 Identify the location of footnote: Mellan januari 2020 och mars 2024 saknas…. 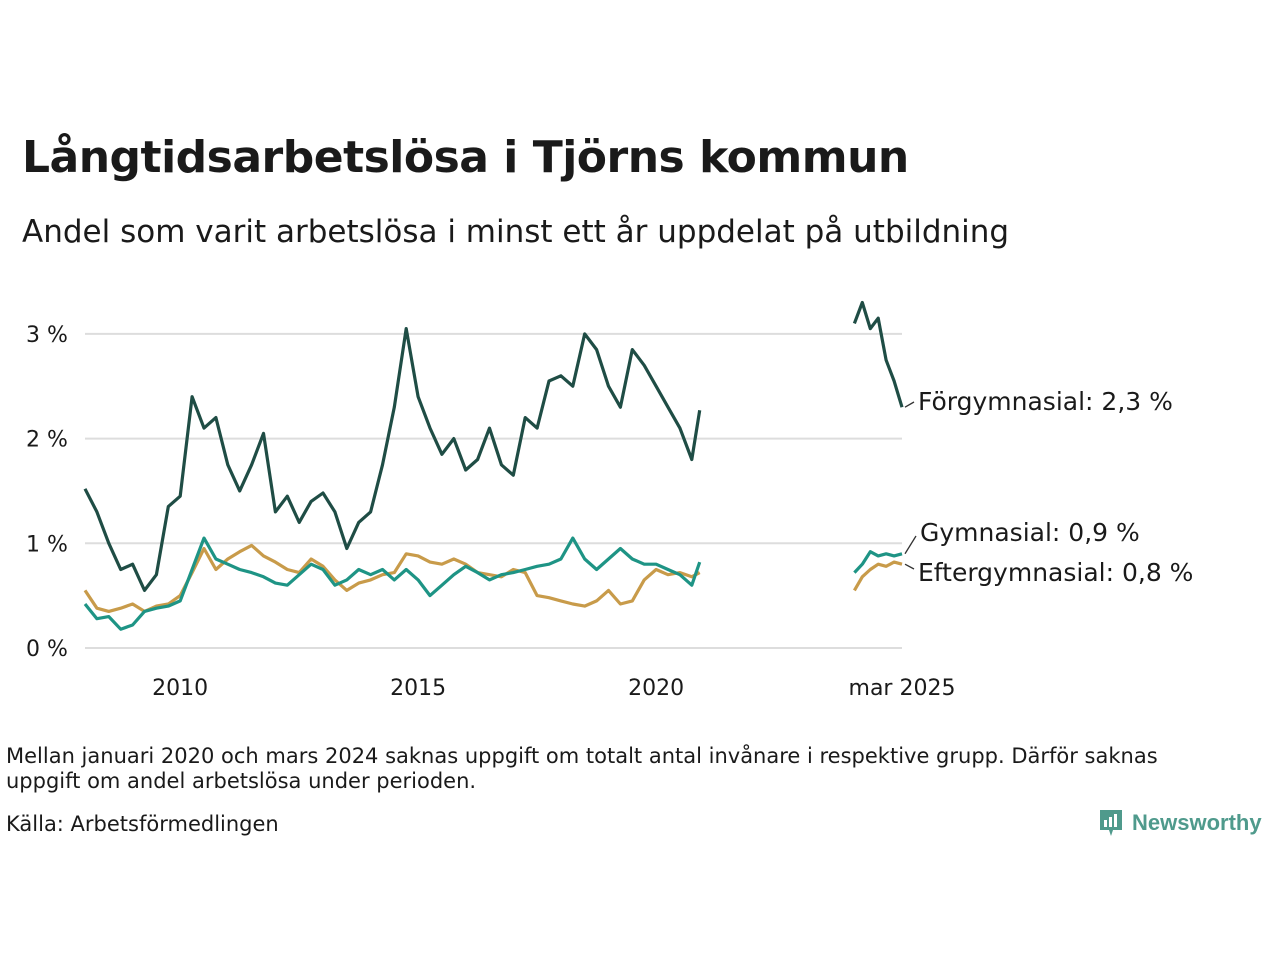
(582, 768).